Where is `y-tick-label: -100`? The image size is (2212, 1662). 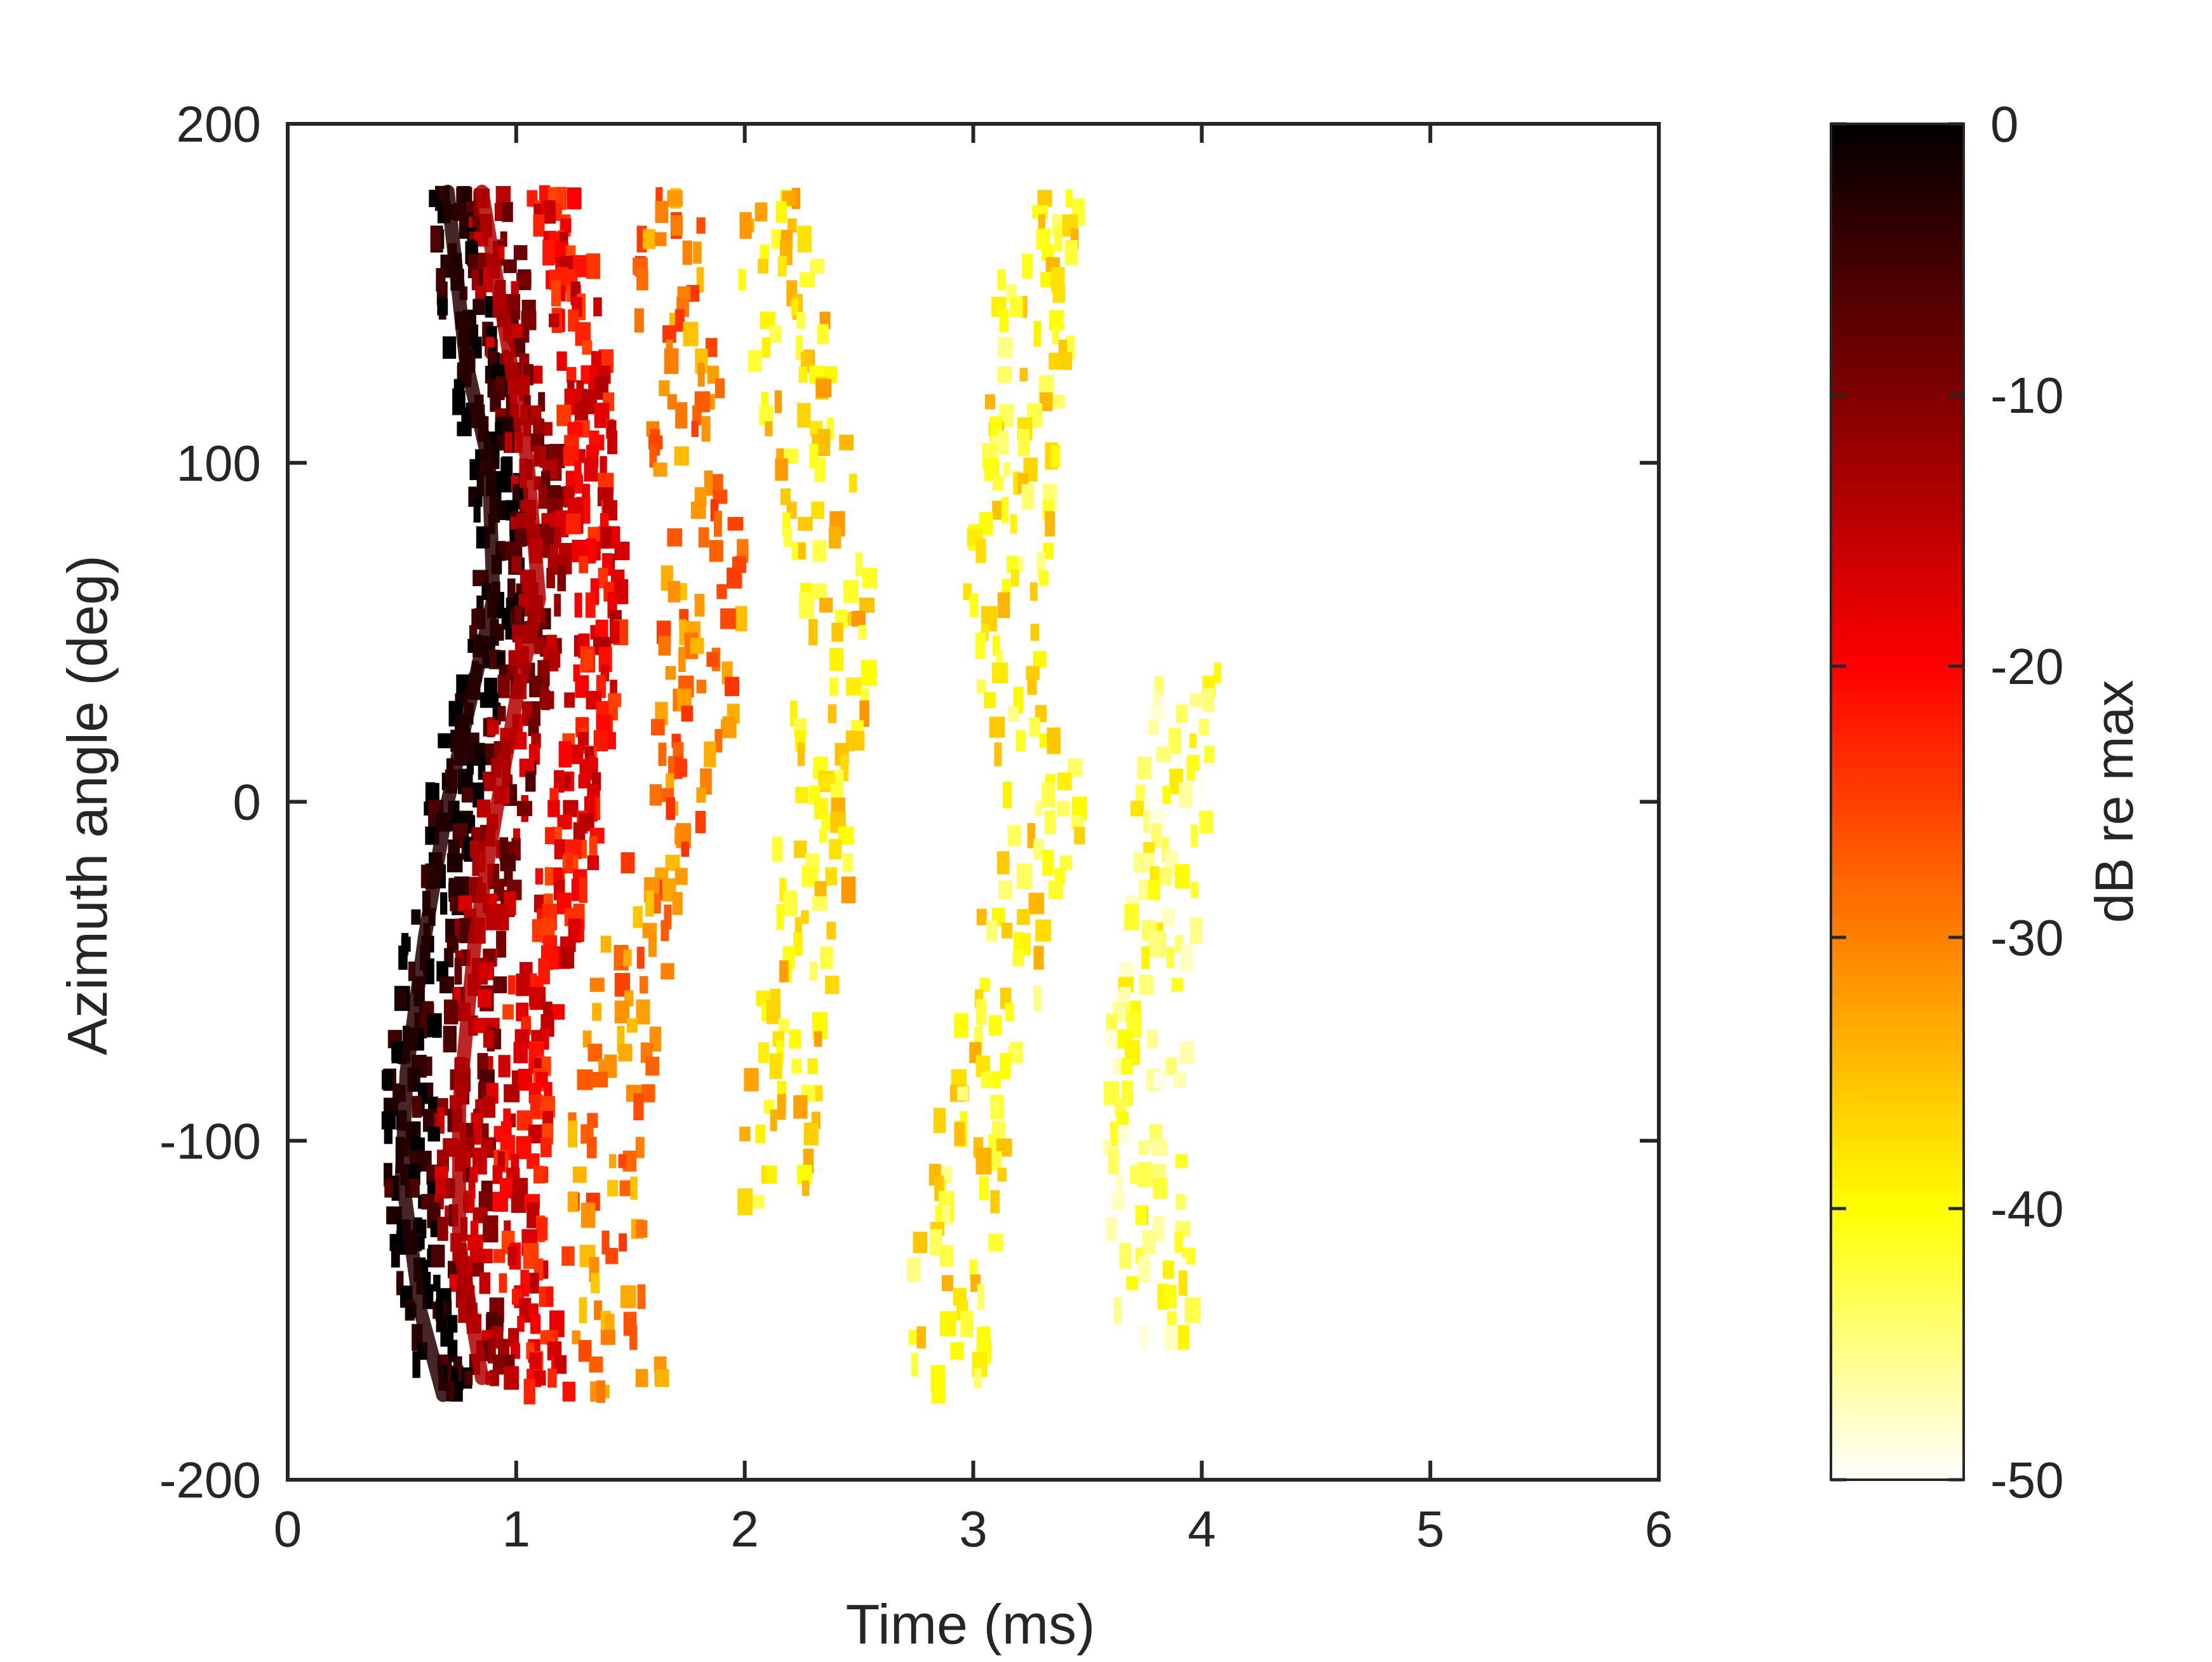
y-tick-label: -100 is located at coordinates (210, 1141).